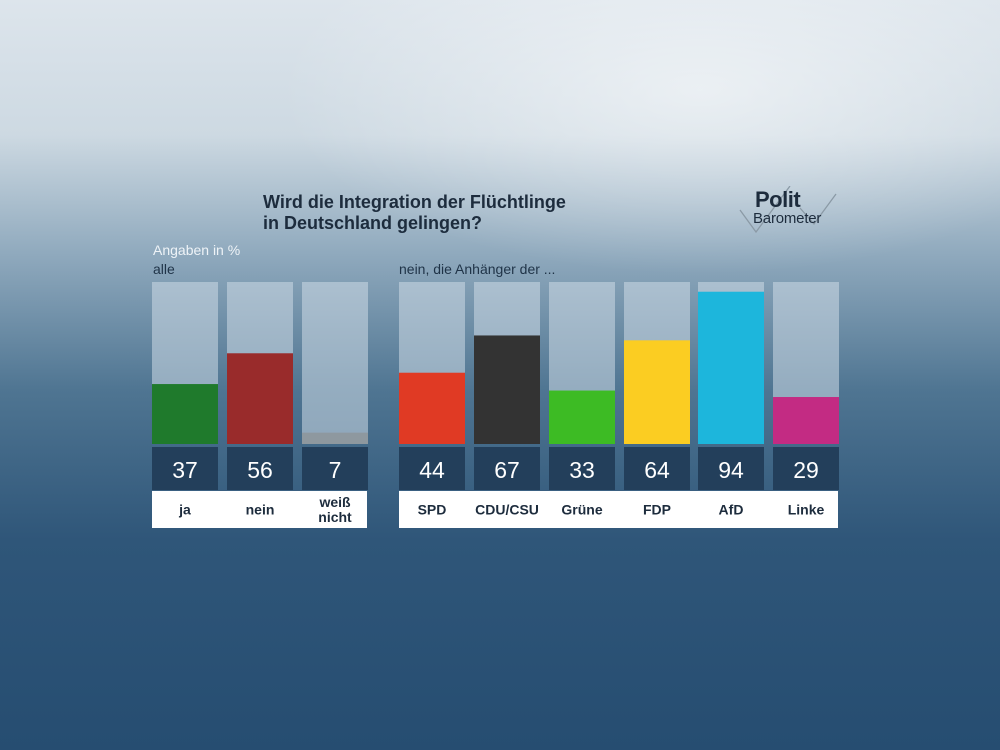  I want to click on value-box-fdp, so click(657, 468).